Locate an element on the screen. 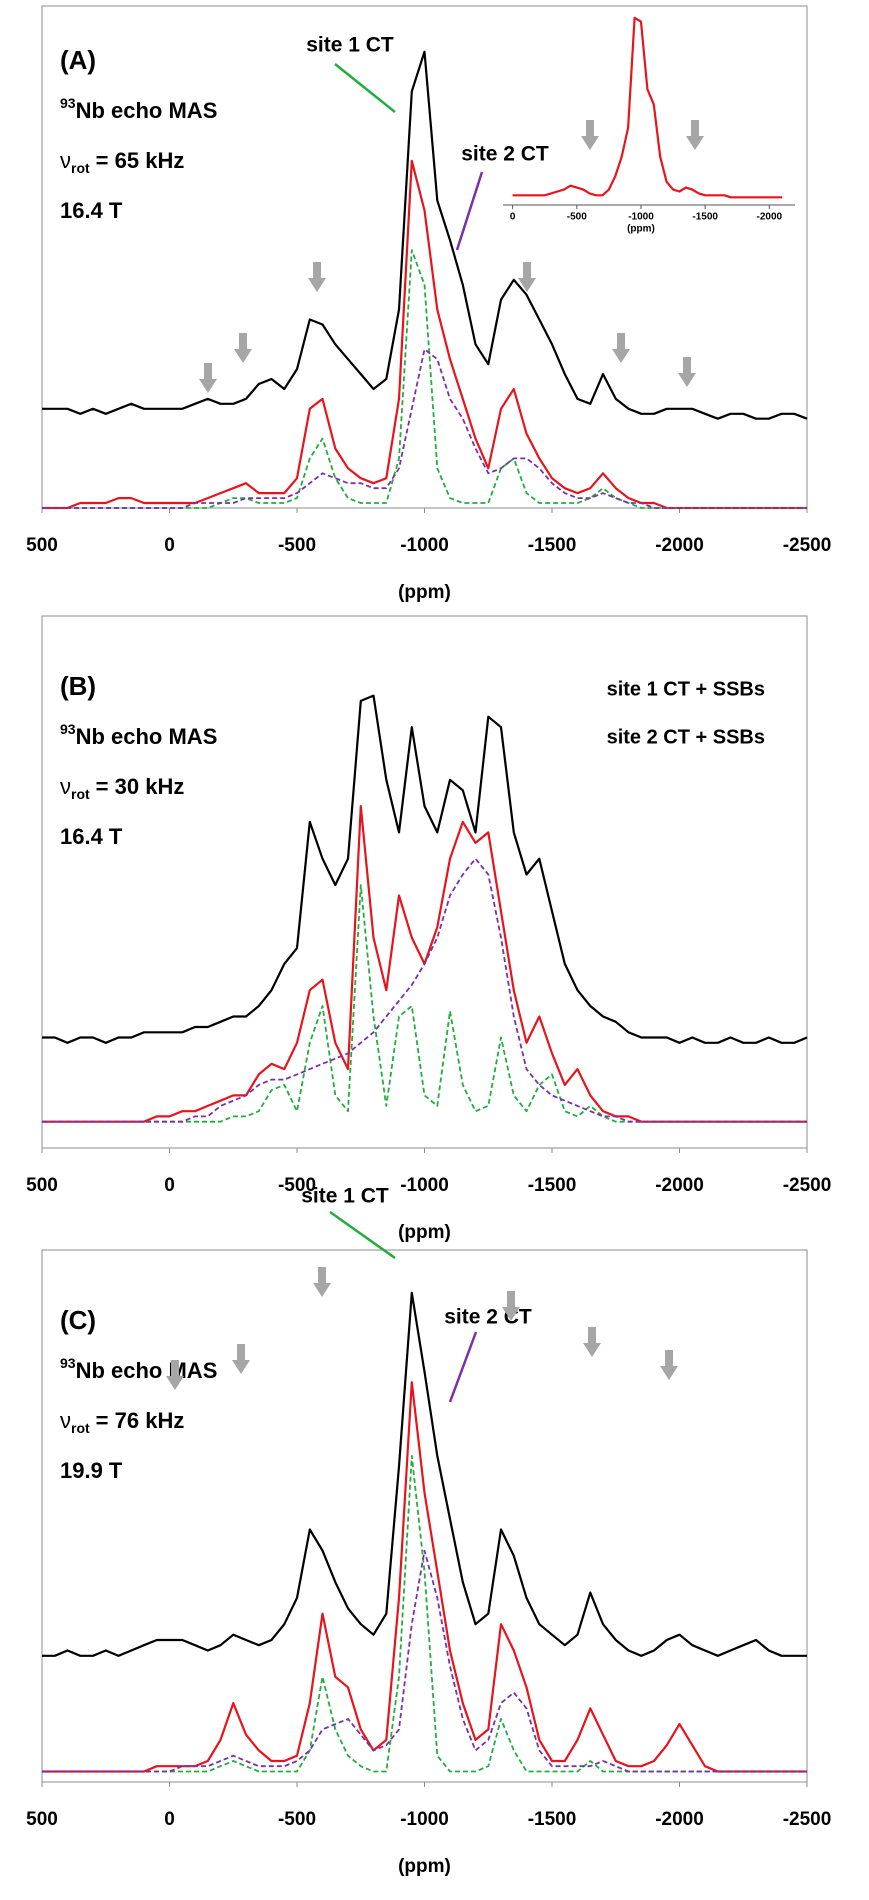 This screenshot has height=1900, width=869. inset-x-tick-label: -1500 is located at coordinates (705, 217).